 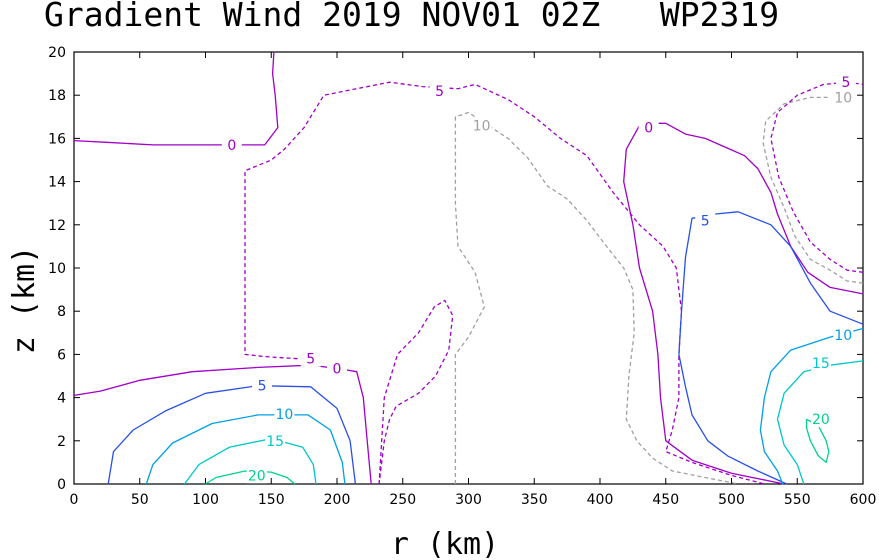 What do you see at coordinates (24, 300) in the screenshot?
I see `y-axis-label: z (km)` at bounding box center [24, 300].